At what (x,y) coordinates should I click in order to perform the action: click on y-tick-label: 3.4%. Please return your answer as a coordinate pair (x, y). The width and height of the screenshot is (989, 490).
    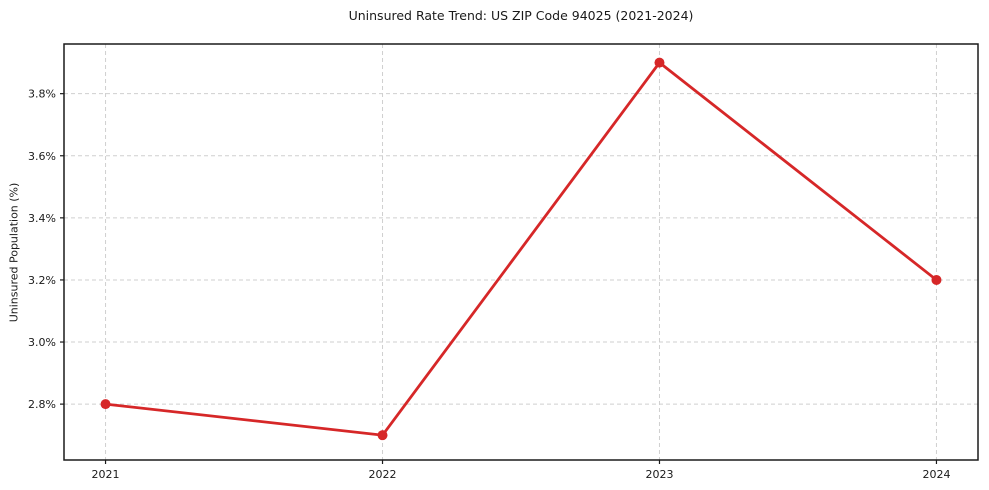
    Looking at the image, I should click on (42, 218).